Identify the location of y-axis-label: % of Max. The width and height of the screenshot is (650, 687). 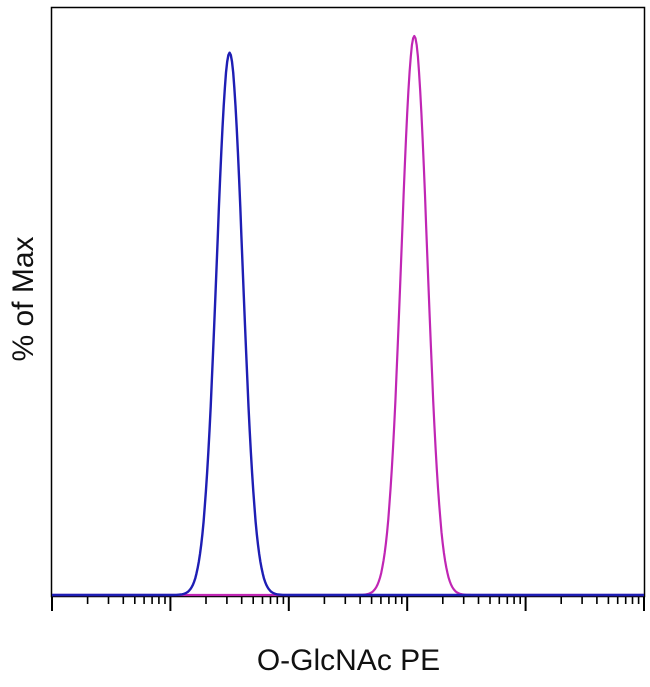
(23, 299).